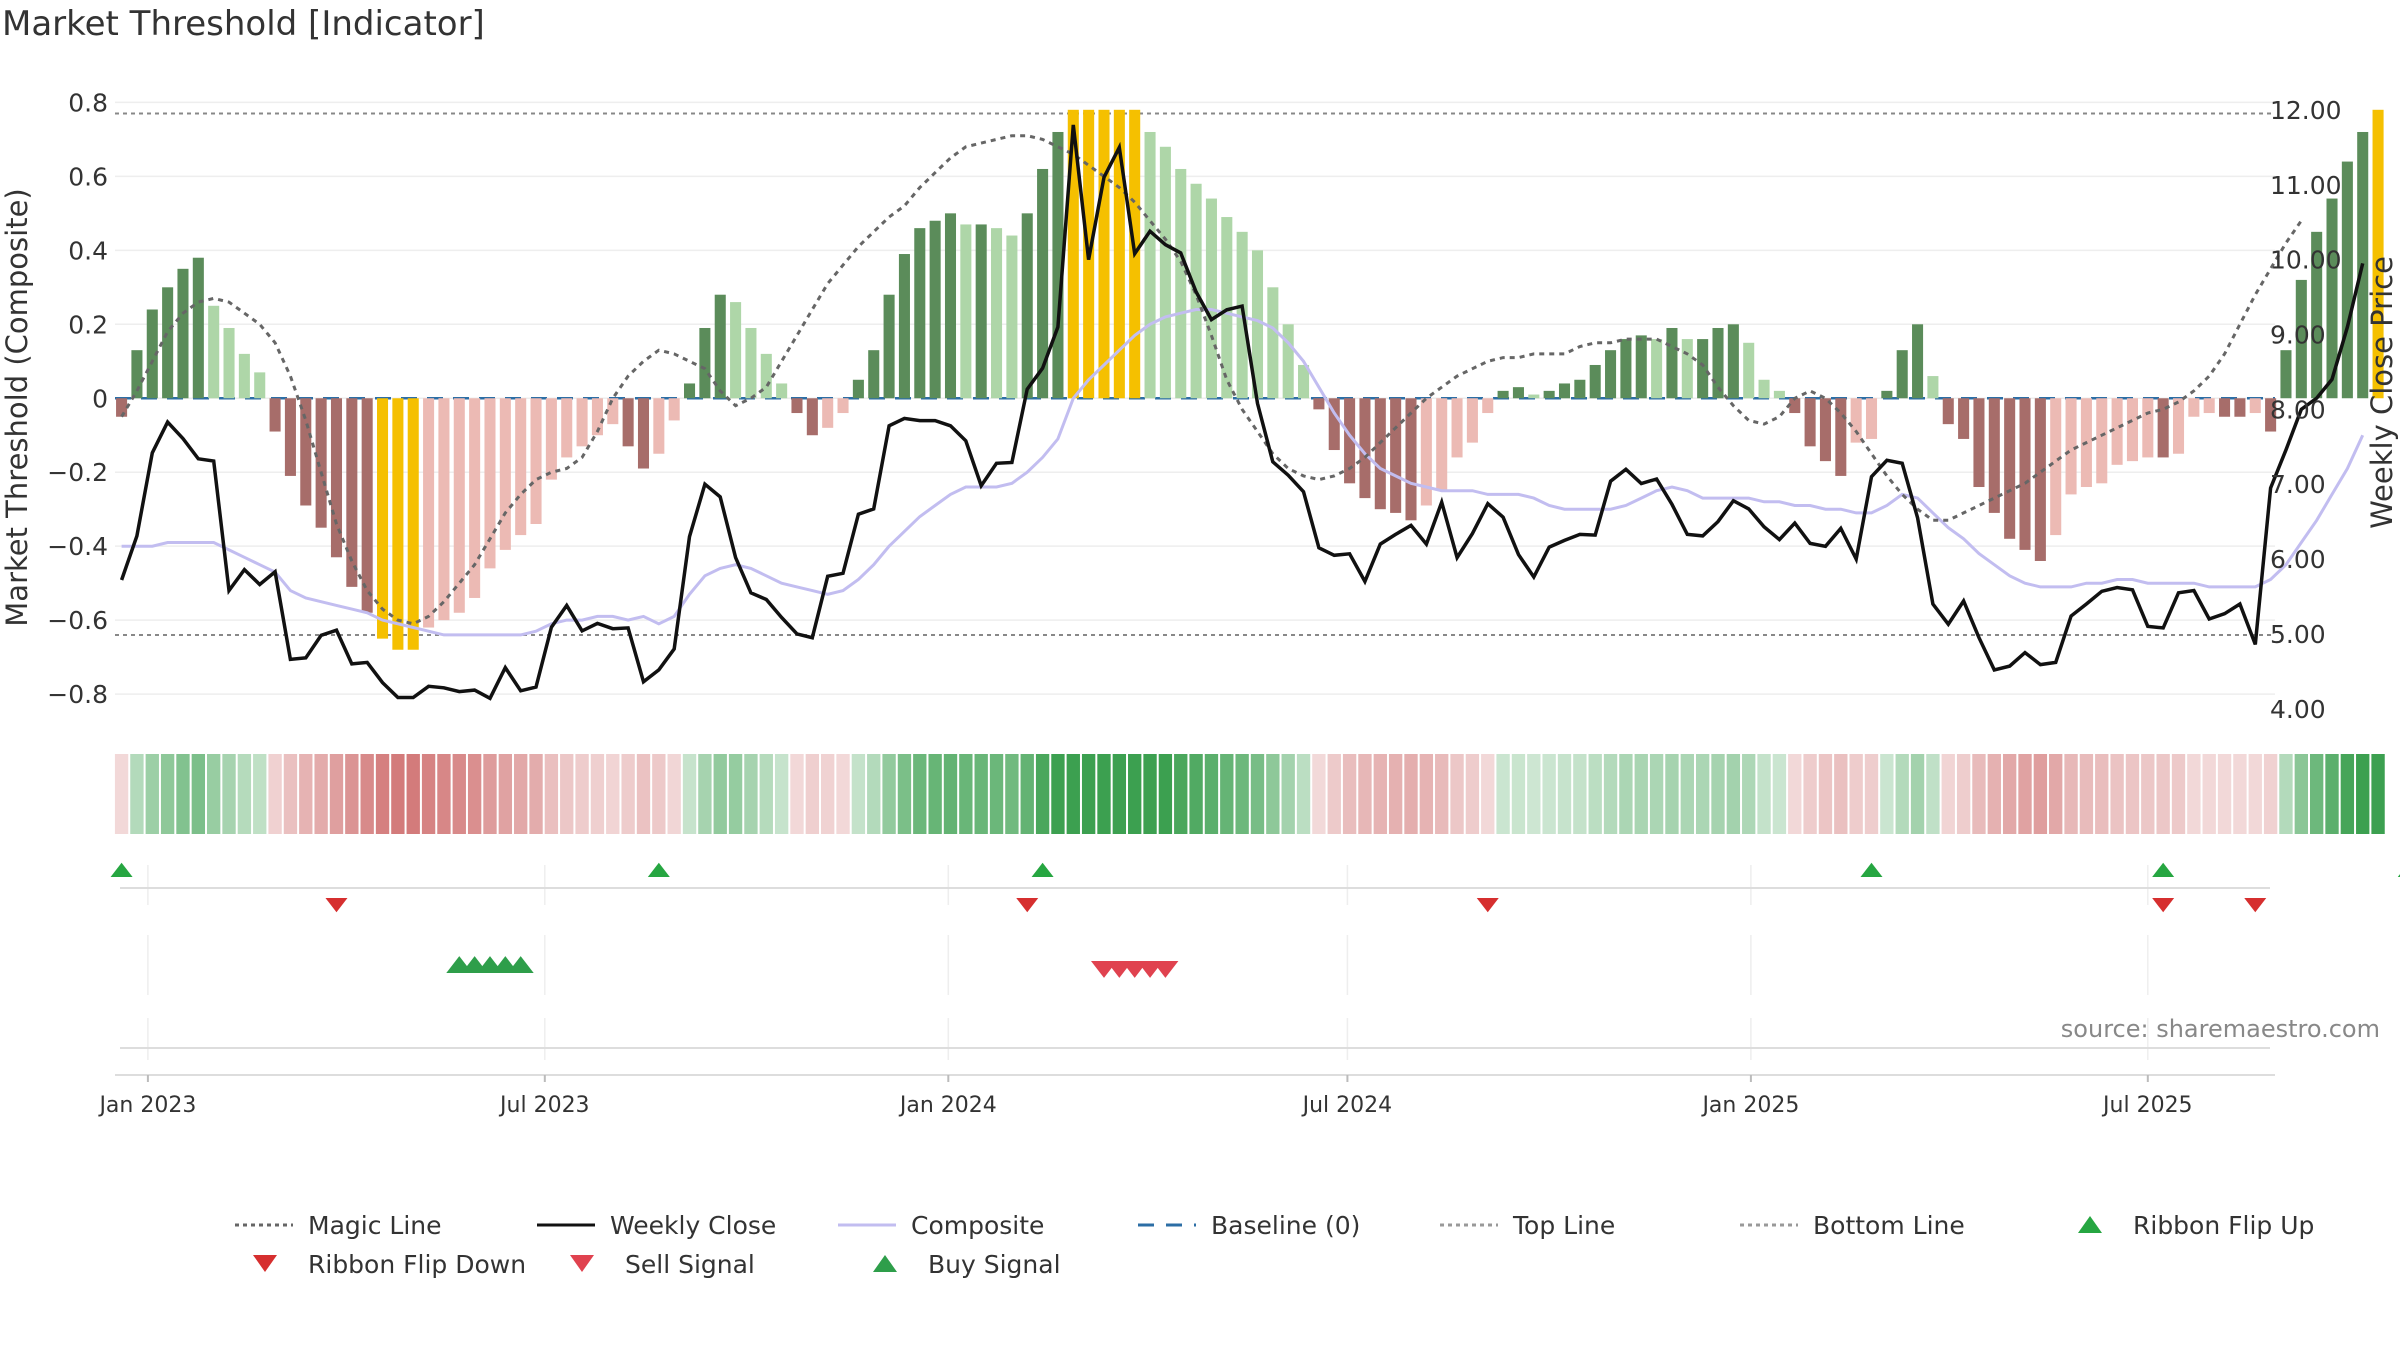  Describe the element at coordinates (1889, 1225) in the screenshot. I see `legend-label: Bottom Line` at that location.